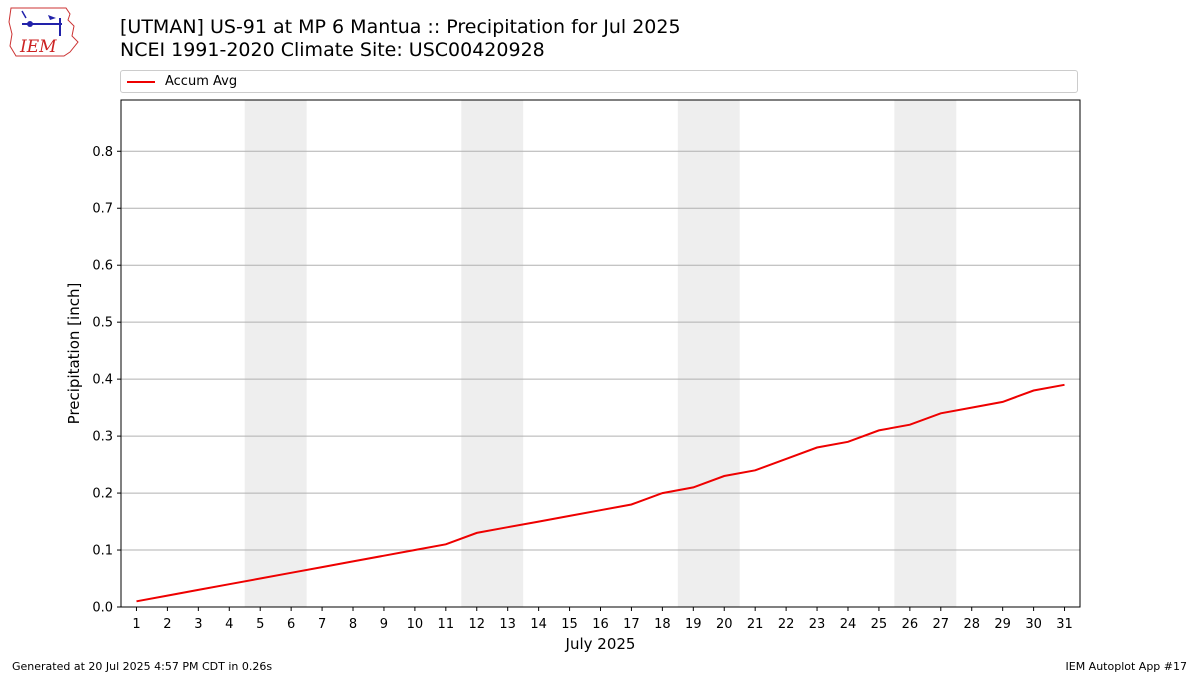 Image resolution: width=1200 pixels, height=675 pixels. What do you see at coordinates (201, 81) in the screenshot?
I see `legend-label: Accum Avg` at bounding box center [201, 81].